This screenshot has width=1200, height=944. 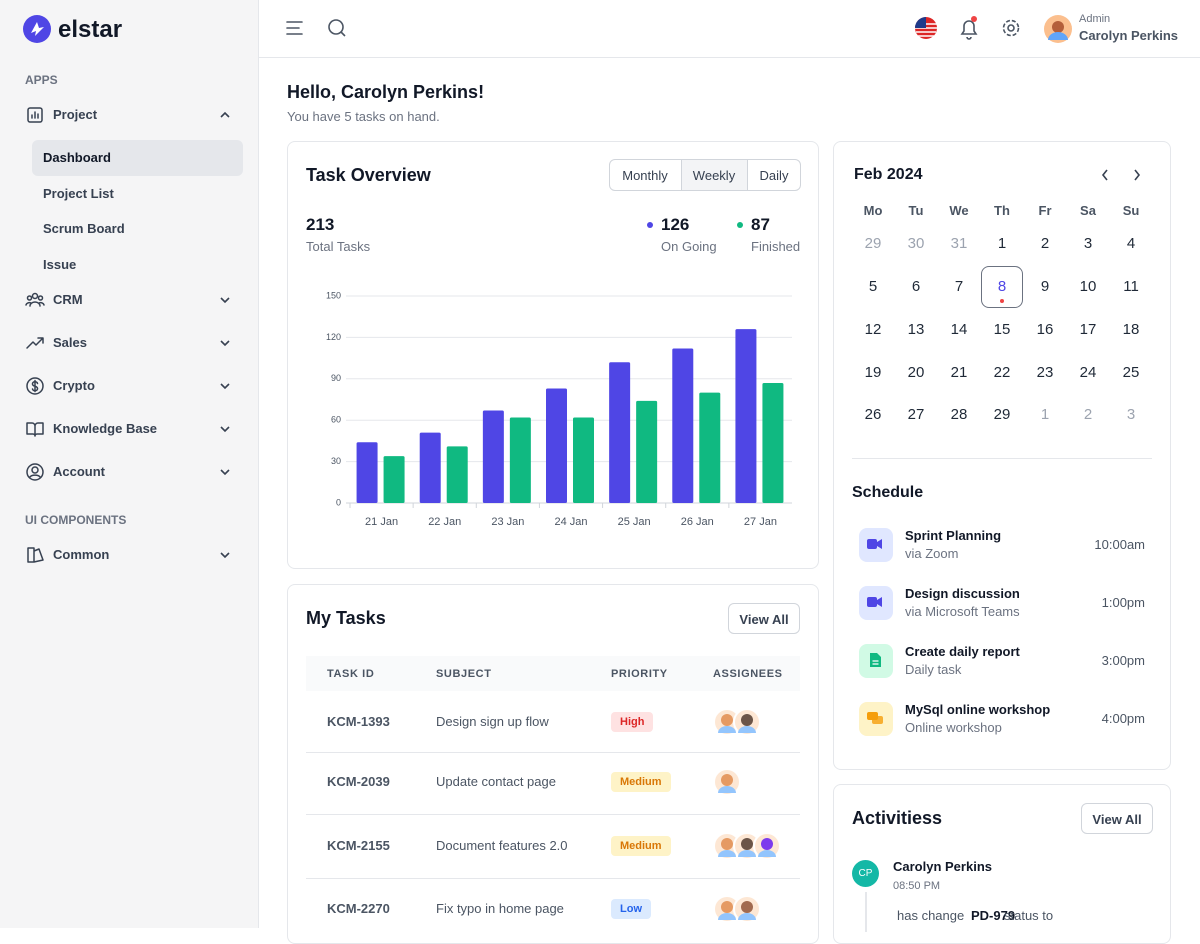 What do you see at coordinates (81, 554) in the screenshot?
I see `menu-item: Common` at bounding box center [81, 554].